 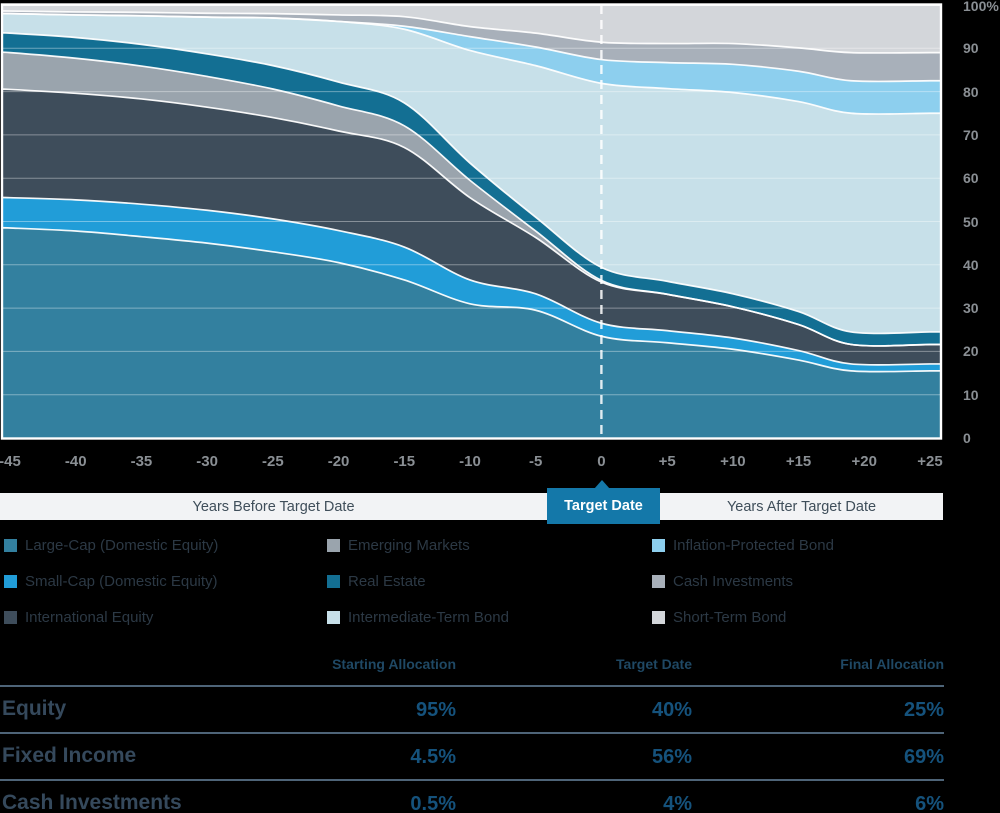 I want to click on table-cell-value: 40%, so click(x=671, y=710).